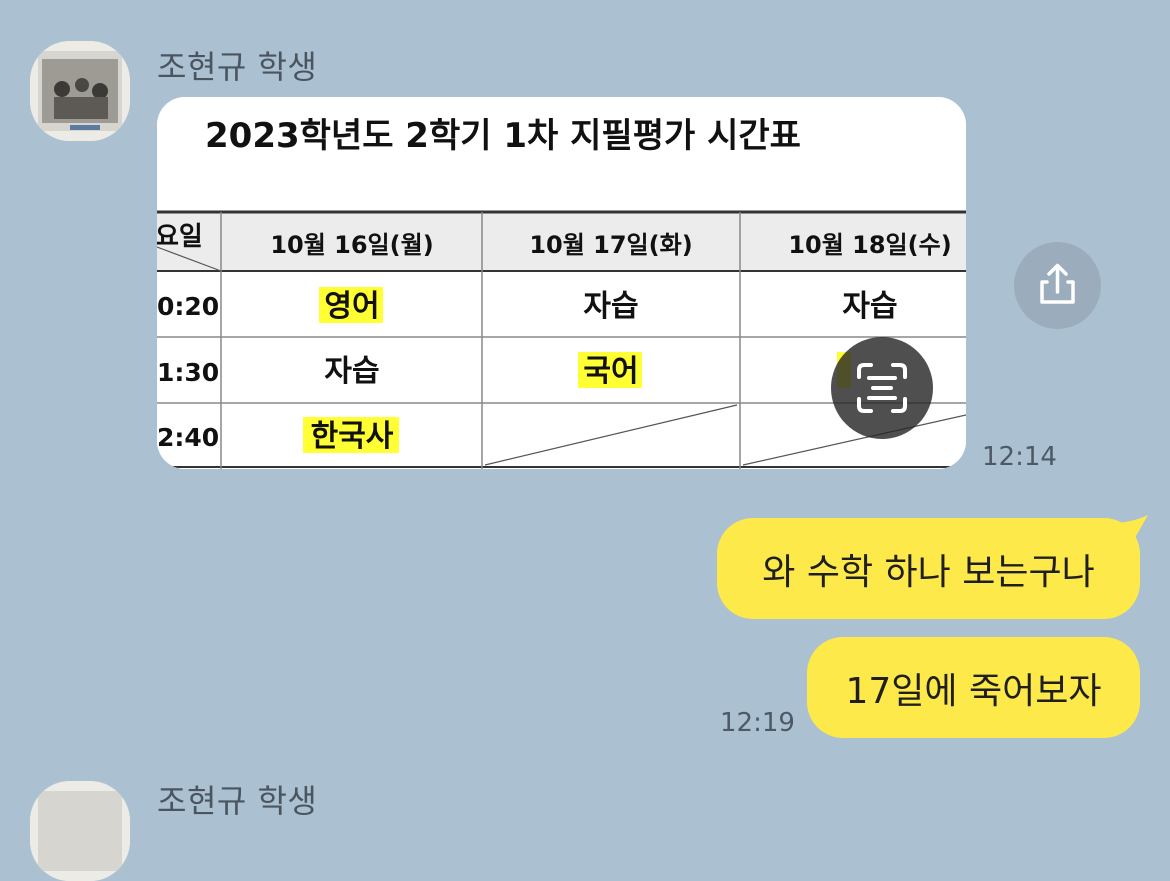  Describe the element at coordinates (973, 687) in the screenshot. I see `outgoing-message: 17일에 죽어보자` at that location.